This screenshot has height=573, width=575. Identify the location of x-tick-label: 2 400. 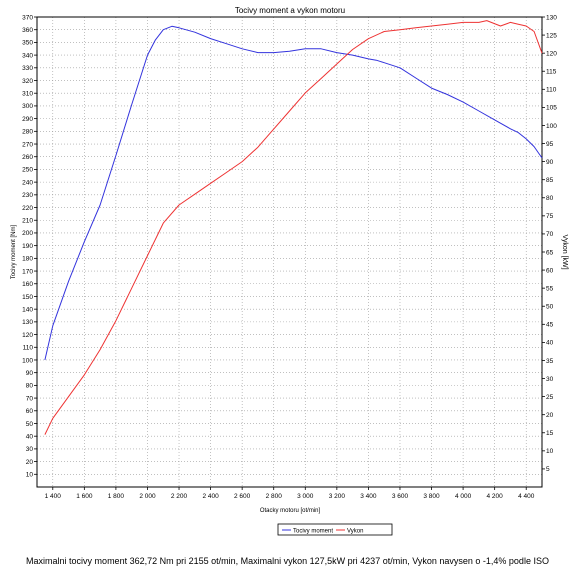
(210, 496).